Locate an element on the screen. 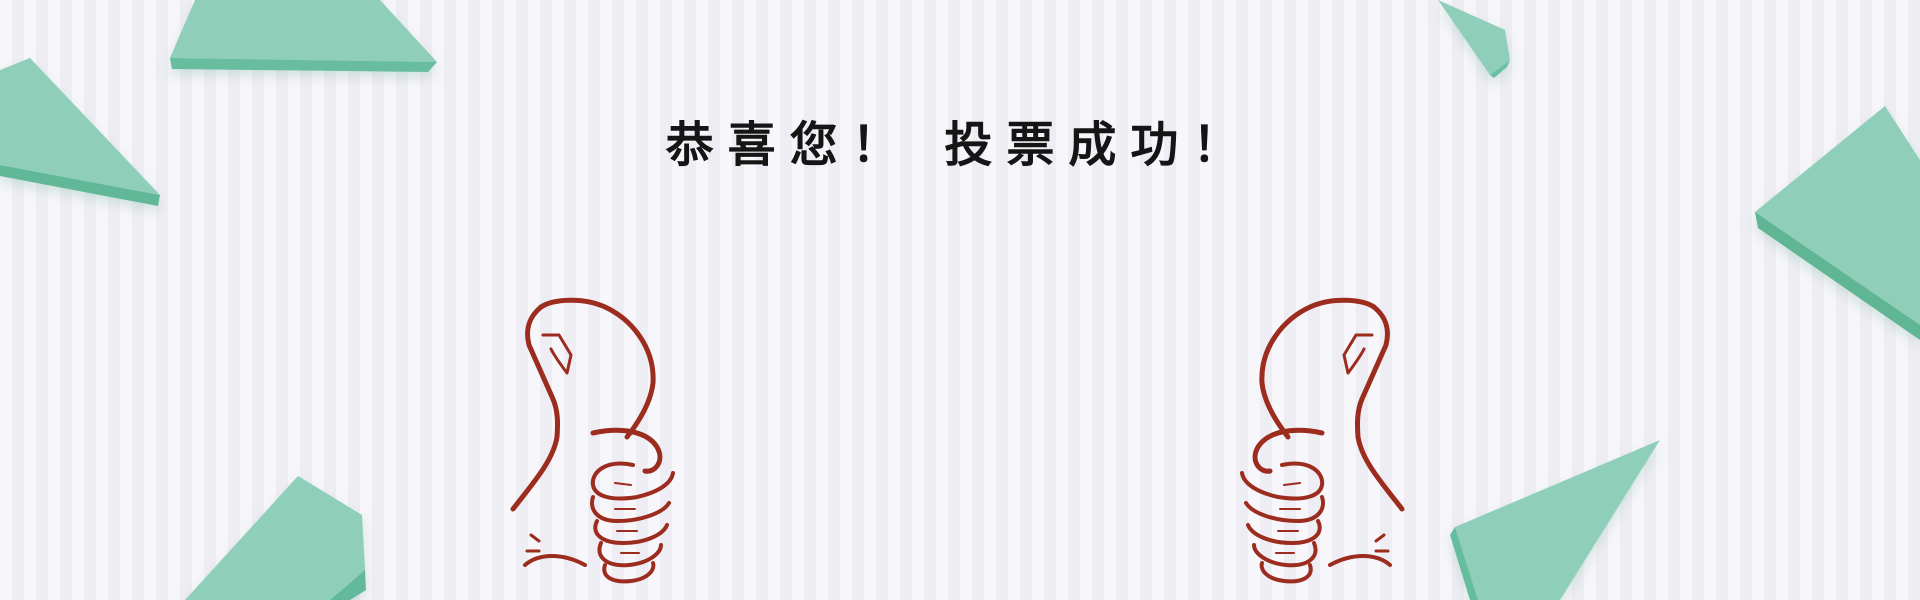  shard-top-center-right is located at coordinates (1474, 39).